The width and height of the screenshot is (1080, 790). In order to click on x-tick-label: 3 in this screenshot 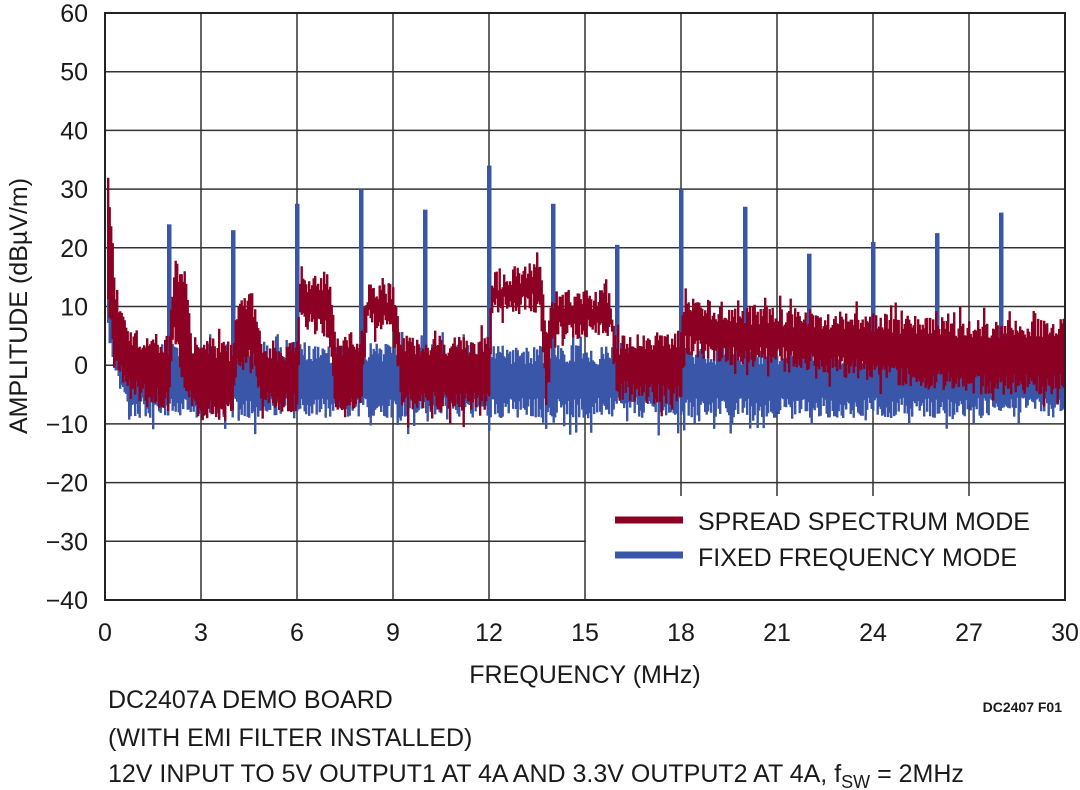, I will do `click(201, 633)`.